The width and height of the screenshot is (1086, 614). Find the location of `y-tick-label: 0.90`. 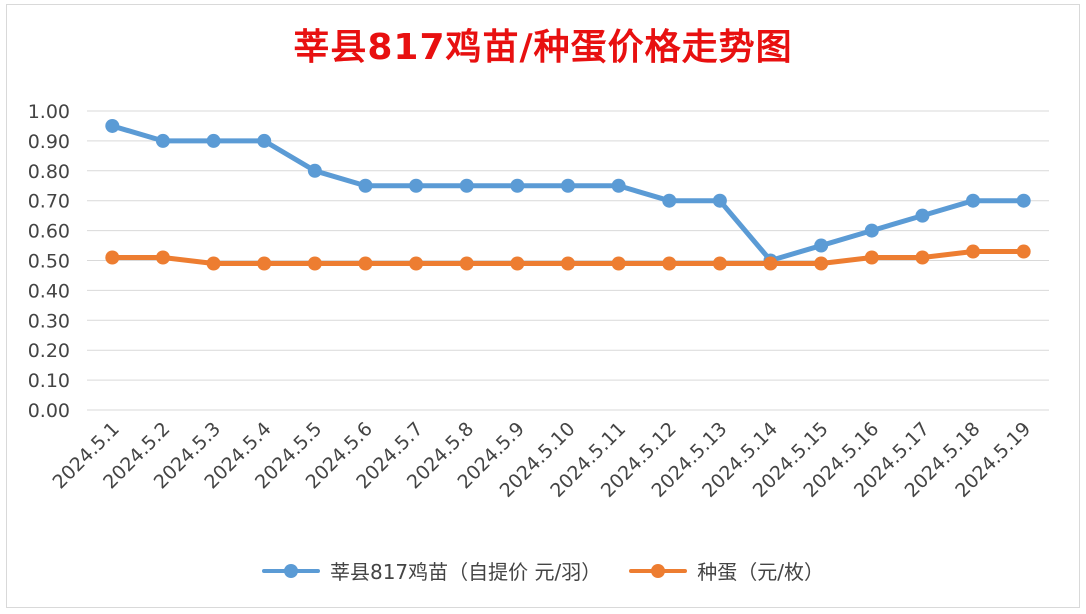

y-tick-label: 0.90 is located at coordinates (49, 142).